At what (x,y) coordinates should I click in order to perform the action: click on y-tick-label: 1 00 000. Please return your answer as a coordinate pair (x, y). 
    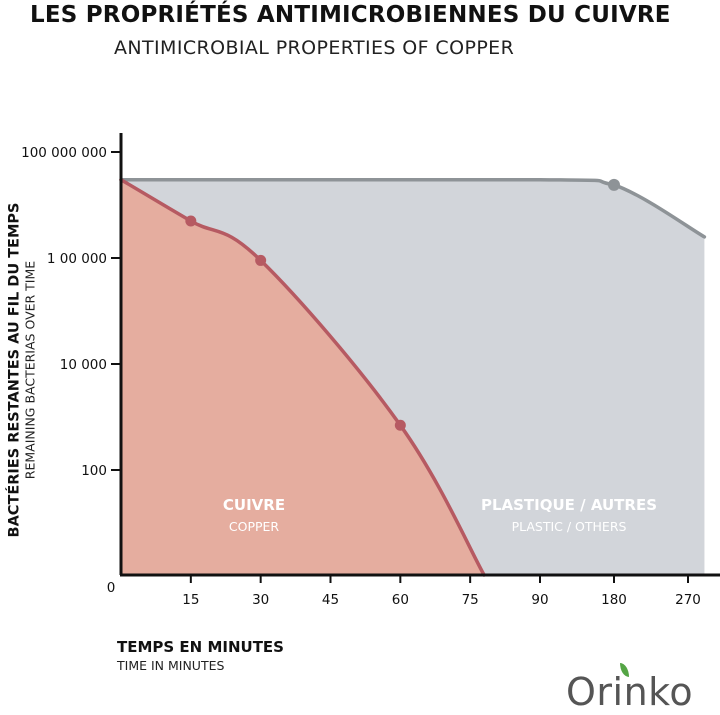
    Looking at the image, I should click on (77, 259).